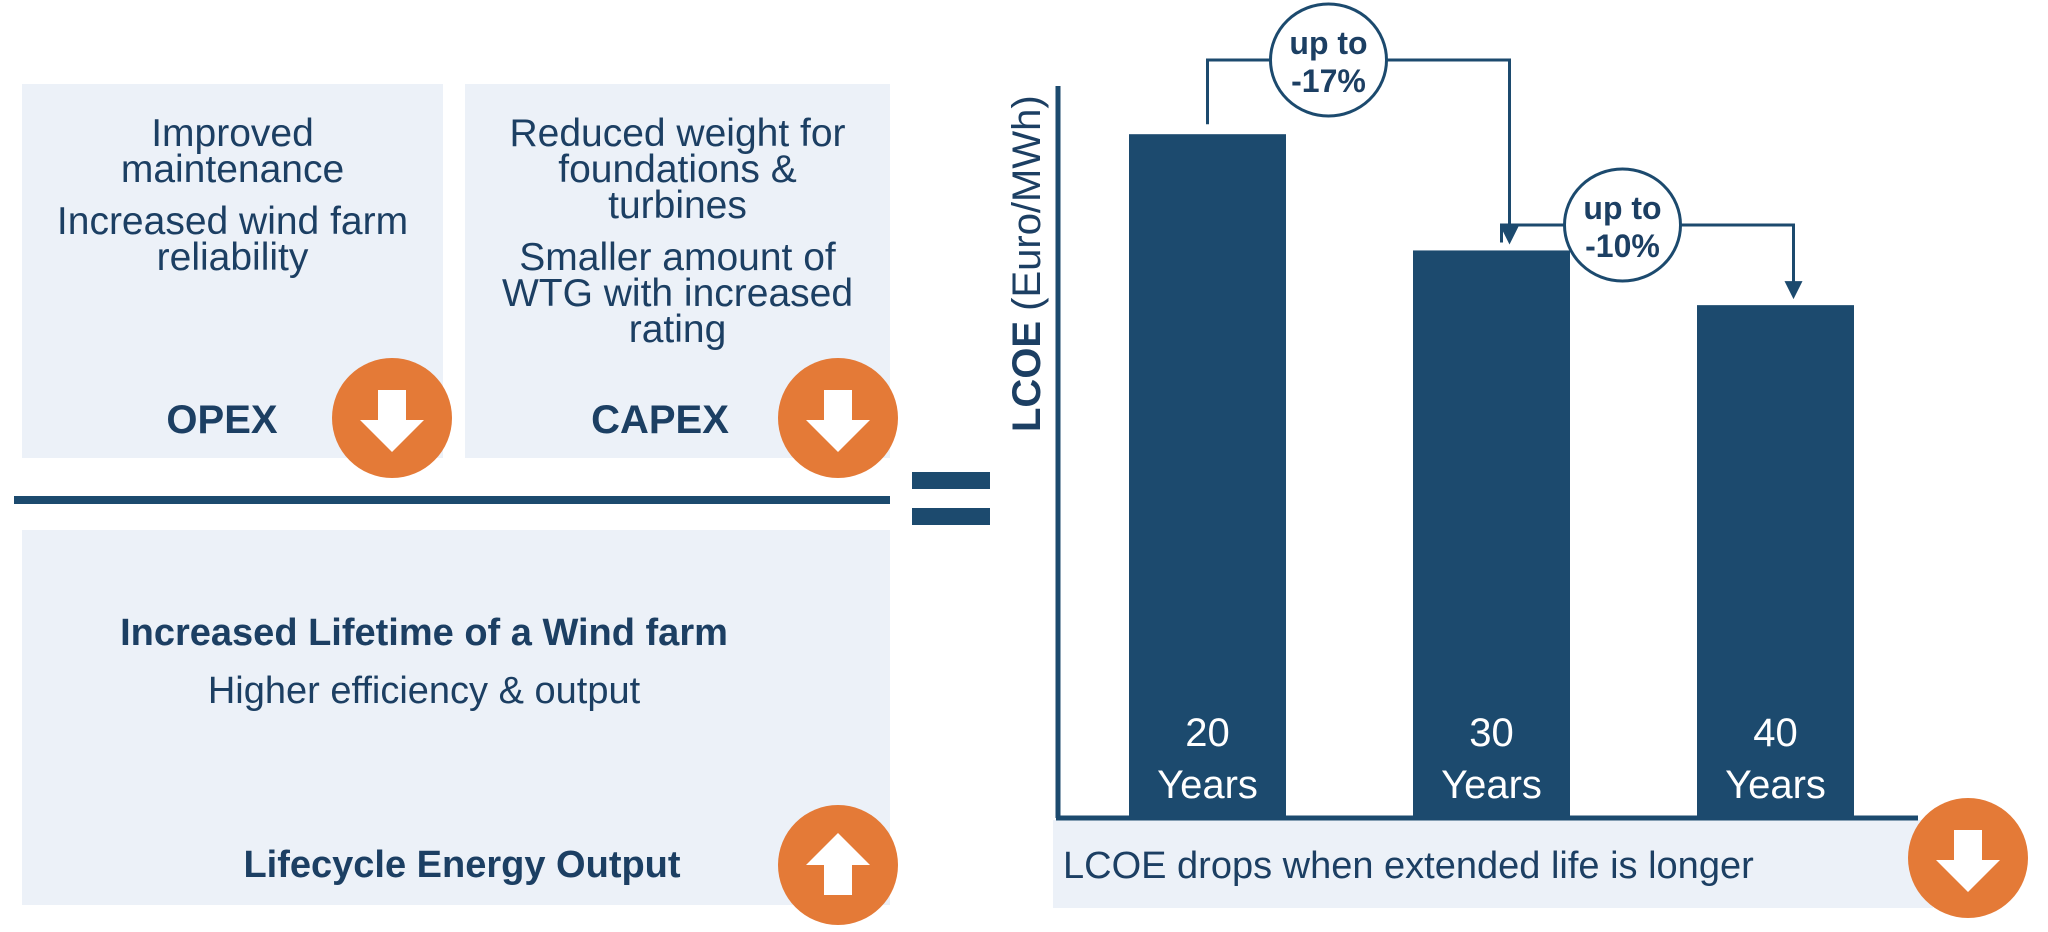  I want to click on opex-arrow-down-icon, so click(392, 418).